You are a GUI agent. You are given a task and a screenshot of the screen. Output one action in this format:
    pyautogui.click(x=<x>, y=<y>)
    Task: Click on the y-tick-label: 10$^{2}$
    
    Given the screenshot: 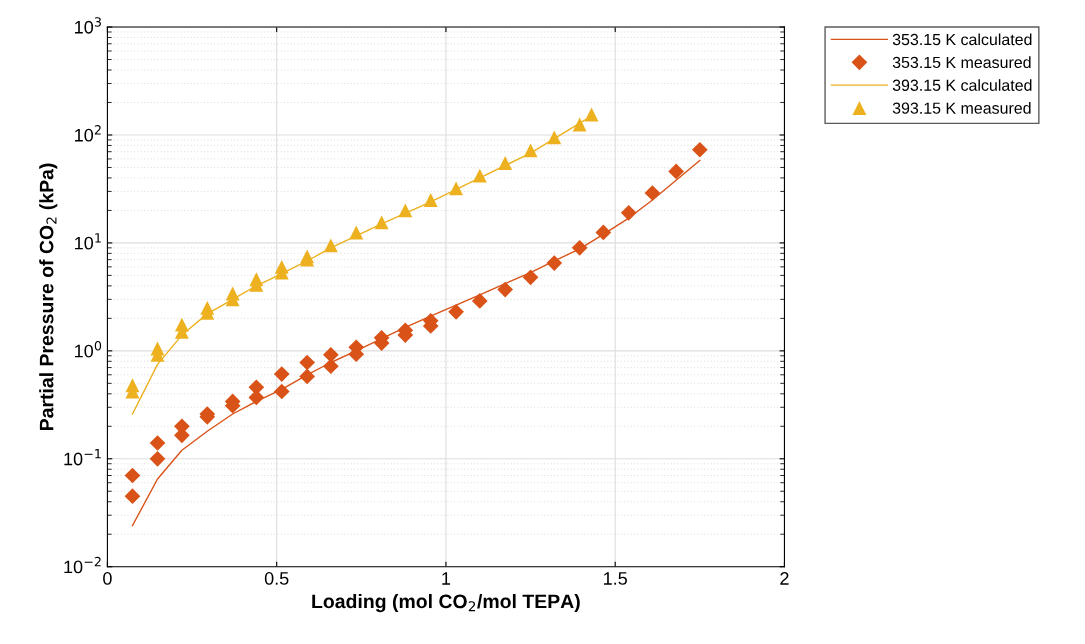 What is the action you would take?
    pyautogui.click(x=88, y=133)
    